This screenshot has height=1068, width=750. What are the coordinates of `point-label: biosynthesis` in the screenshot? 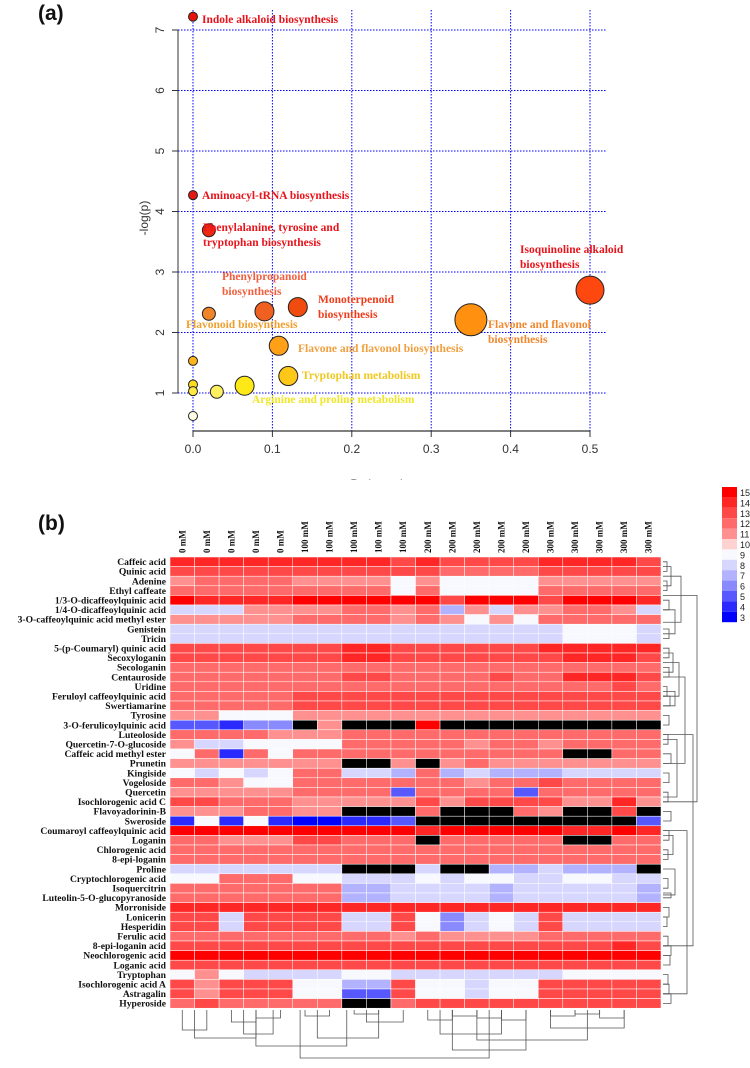 It's located at (518, 340).